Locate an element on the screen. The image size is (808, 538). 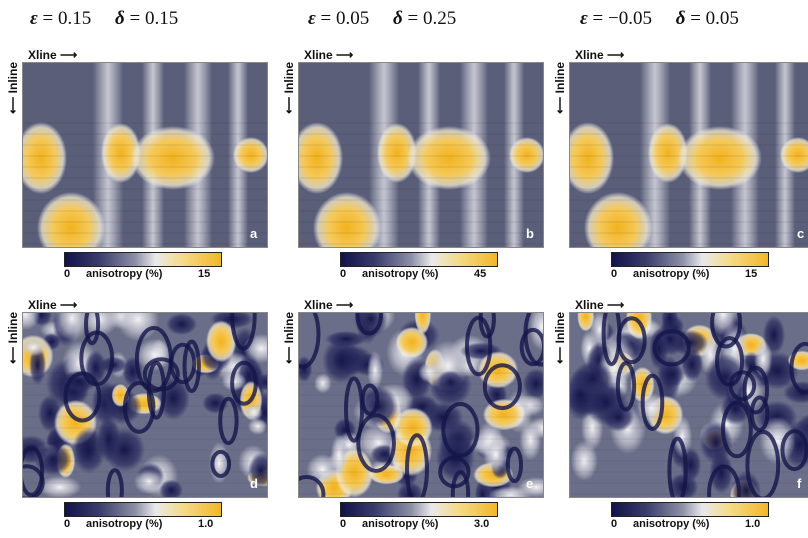
panel-c: Xline ⟶ ⟵ Inline c 0 anisotropy (%) 15 is located at coordinates (680, 168).